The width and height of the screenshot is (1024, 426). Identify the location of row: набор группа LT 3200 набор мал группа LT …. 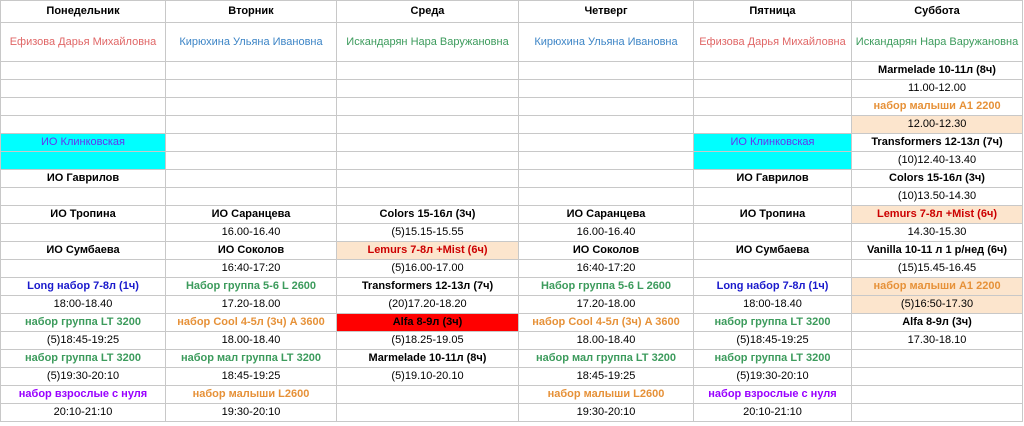
(511, 358).